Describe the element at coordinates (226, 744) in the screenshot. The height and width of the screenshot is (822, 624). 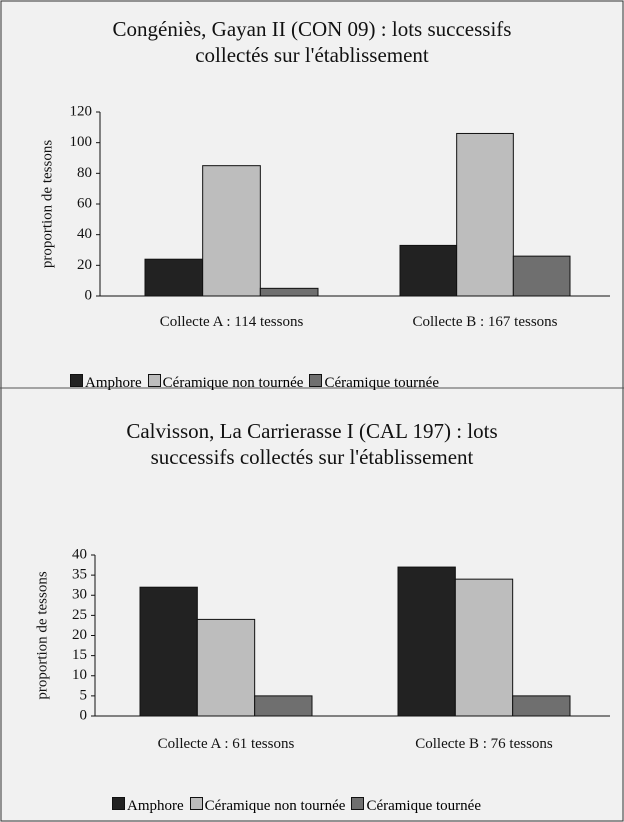
I see `x-tick-label: Collecte A : 61 tessons` at that location.